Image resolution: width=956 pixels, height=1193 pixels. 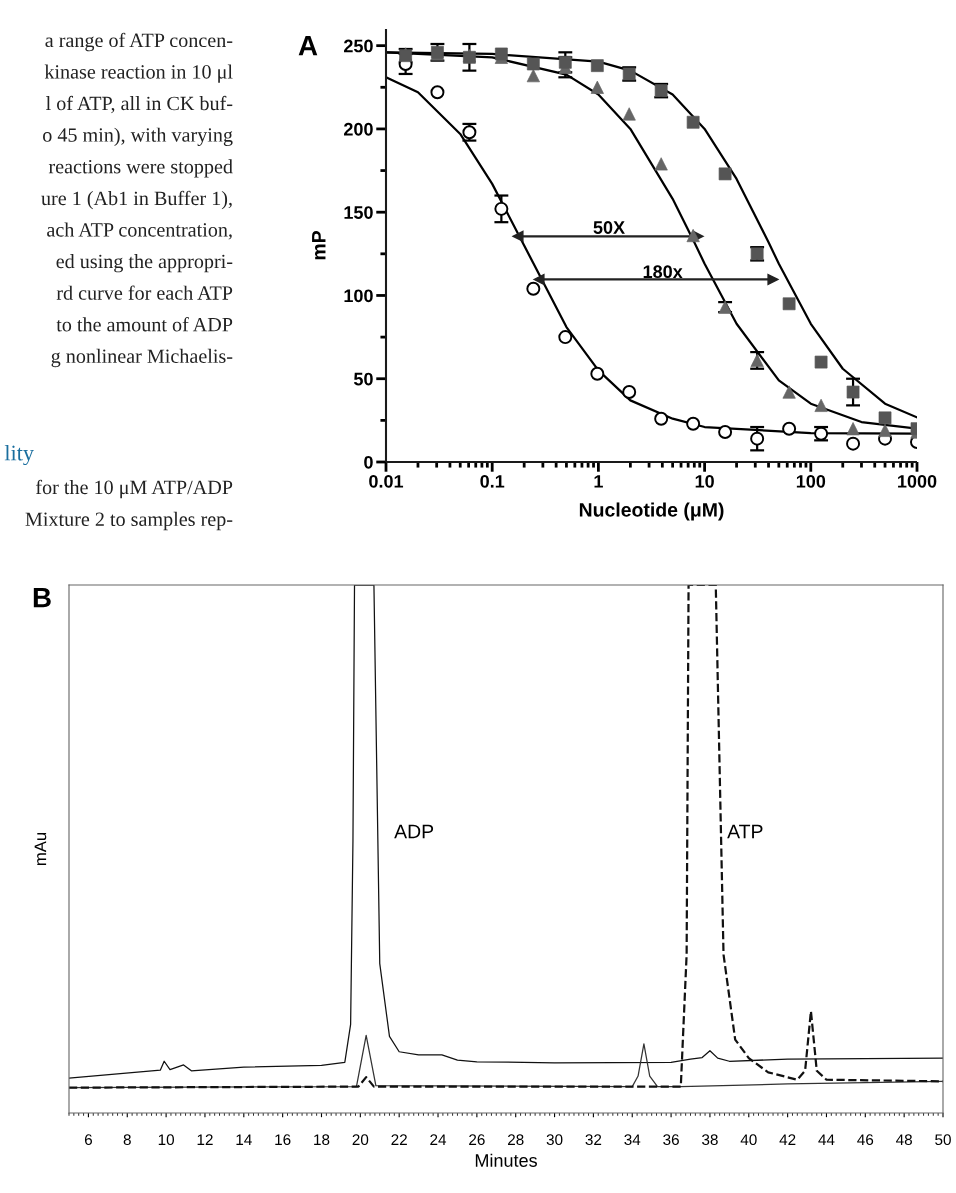 I want to click on x-tick-label: 48, so click(x=904, y=1140).